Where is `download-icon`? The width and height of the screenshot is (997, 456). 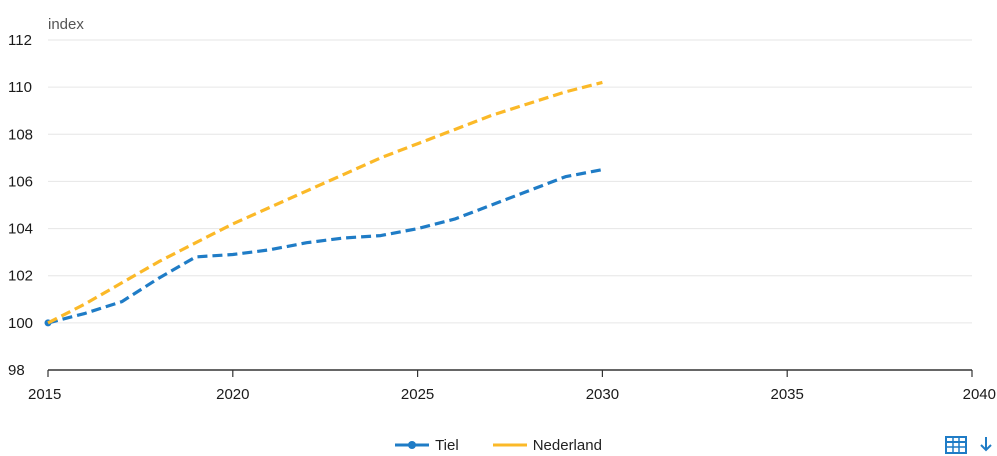
download-icon is located at coordinates (986, 445).